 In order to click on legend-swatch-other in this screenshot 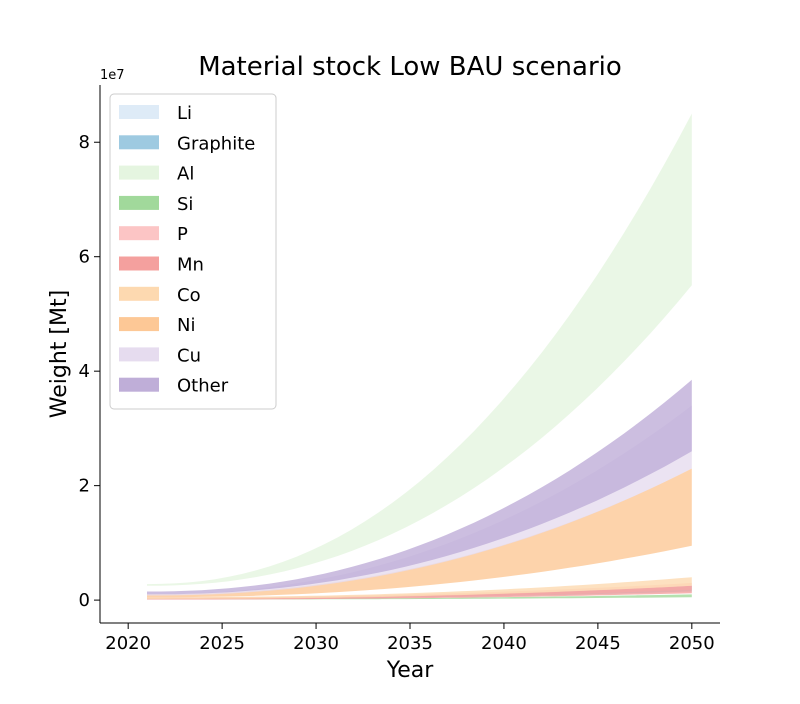, I will do `click(139, 384)`.